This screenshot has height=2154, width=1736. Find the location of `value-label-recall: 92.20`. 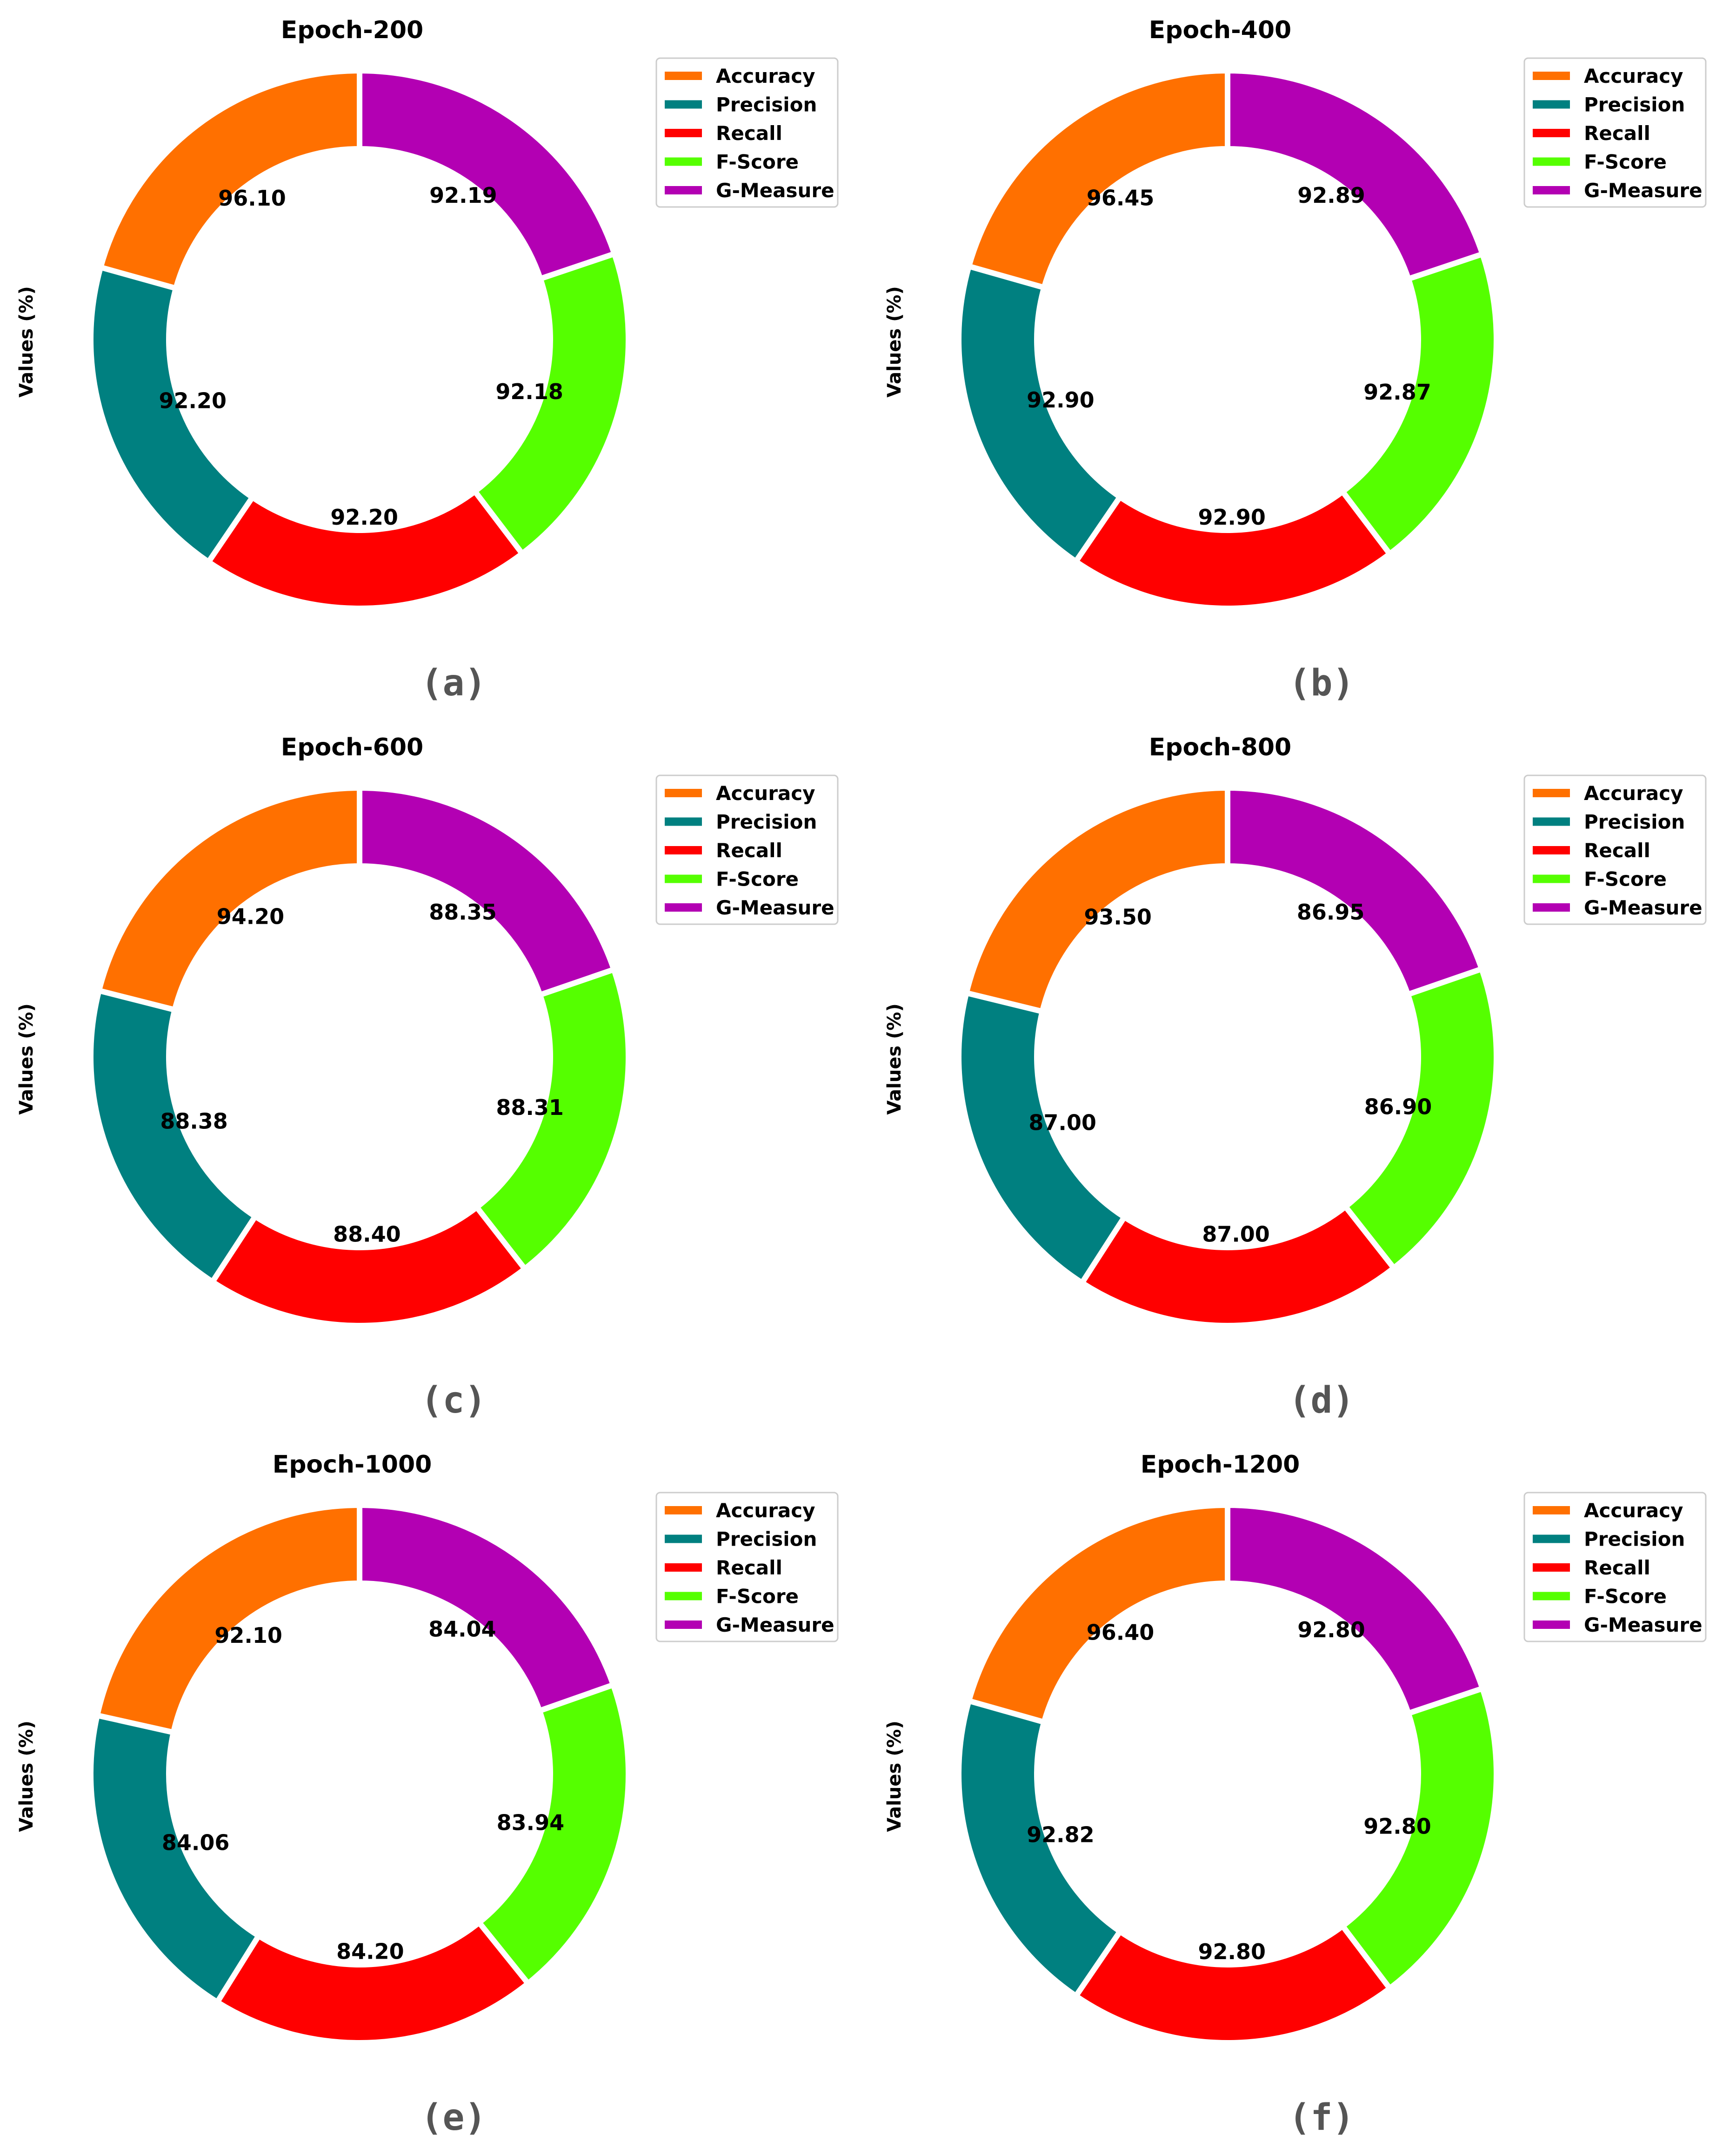

value-label-recall: 92.20 is located at coordinates (364, 517).